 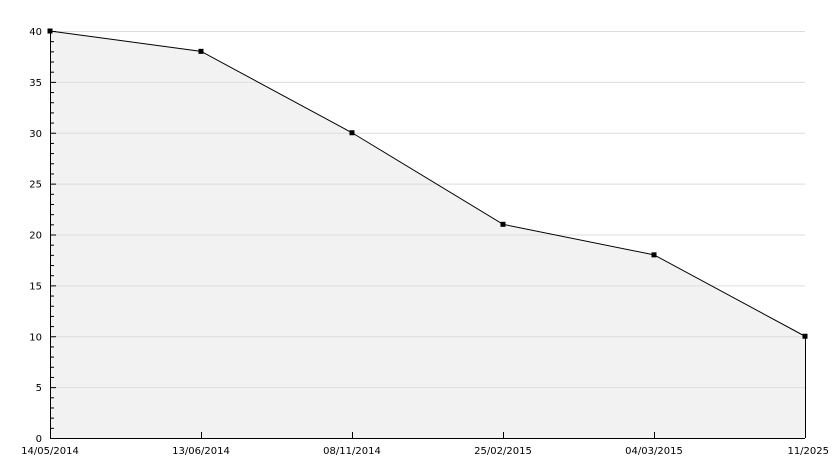 What do you see at coordinates (35, 337) in the screenshot?
I see `y-tick-label: 10` at bounding box center [35, 337].